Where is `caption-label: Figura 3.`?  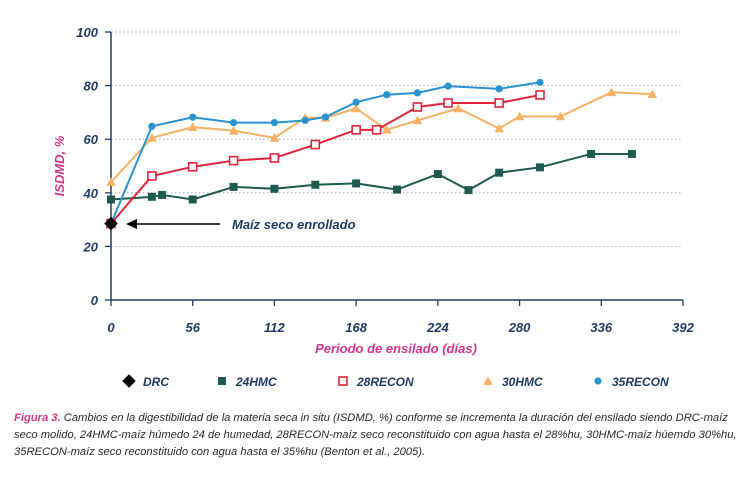
caption-label: Figura 3. is located at coordinates (37, 418).